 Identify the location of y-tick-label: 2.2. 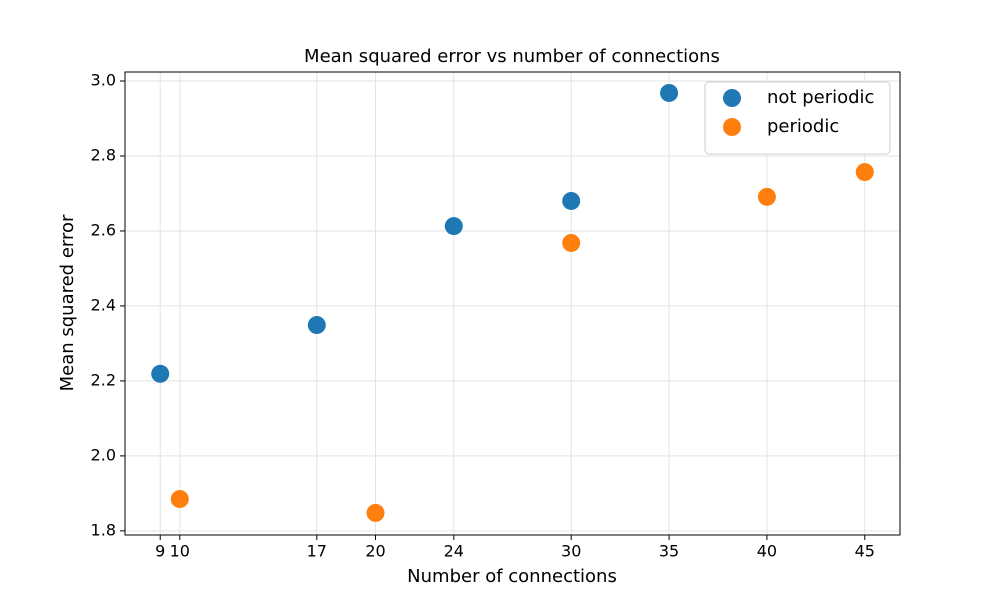
(103, 379).